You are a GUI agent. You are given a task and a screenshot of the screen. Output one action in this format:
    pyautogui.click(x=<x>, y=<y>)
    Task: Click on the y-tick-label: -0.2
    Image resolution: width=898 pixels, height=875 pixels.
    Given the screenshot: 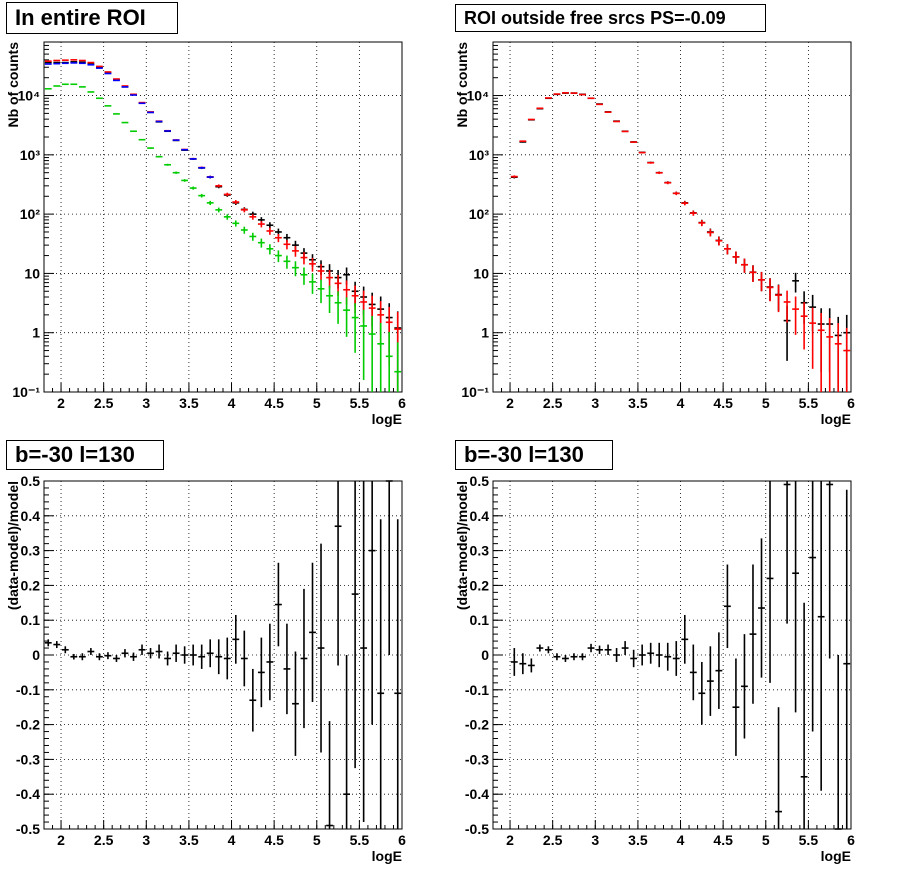 What is the action you would take?
    pyautogui.click(x=477, y=725)
    